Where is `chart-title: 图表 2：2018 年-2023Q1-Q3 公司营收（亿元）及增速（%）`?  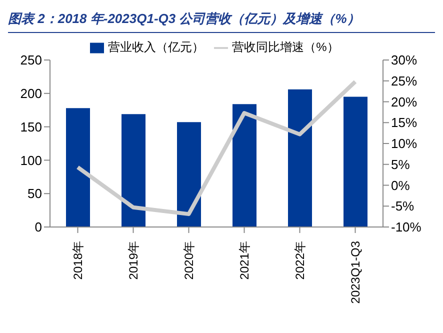 chart-title: 图表 2：2018 年-2023Q1-Q3 公司营收（亿元）及增速（%） is located at coordinates (221, 20).